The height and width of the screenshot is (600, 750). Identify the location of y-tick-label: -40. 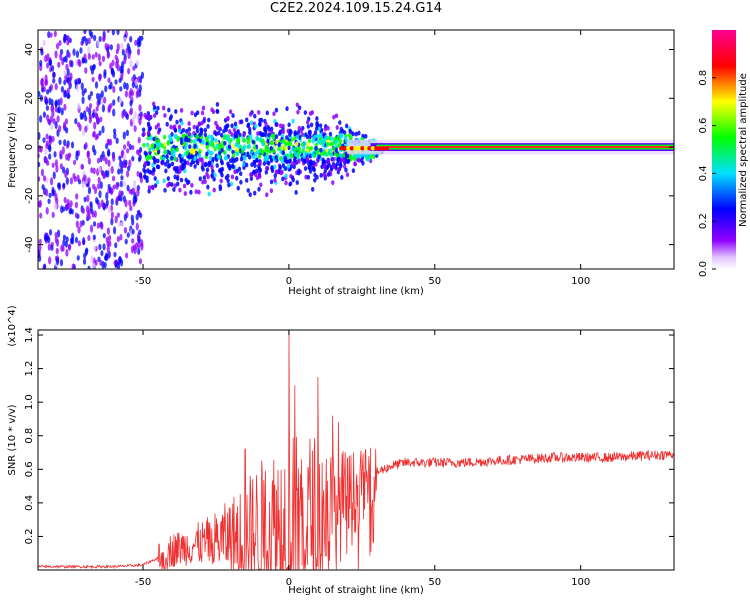
(29, 244).